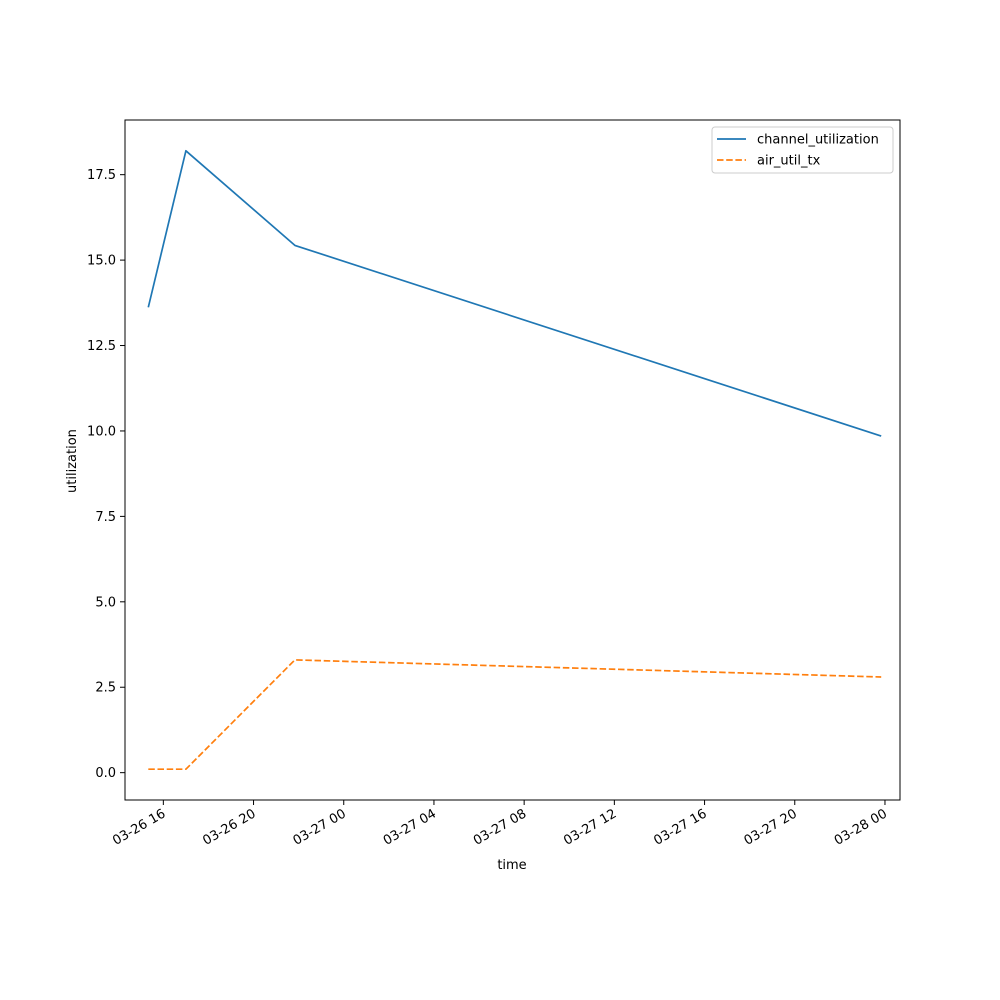 Image resolution: width=1000 pixels, height=1000 pixels. I want to click on y-tick-label: 2.5, so click(105, 688).